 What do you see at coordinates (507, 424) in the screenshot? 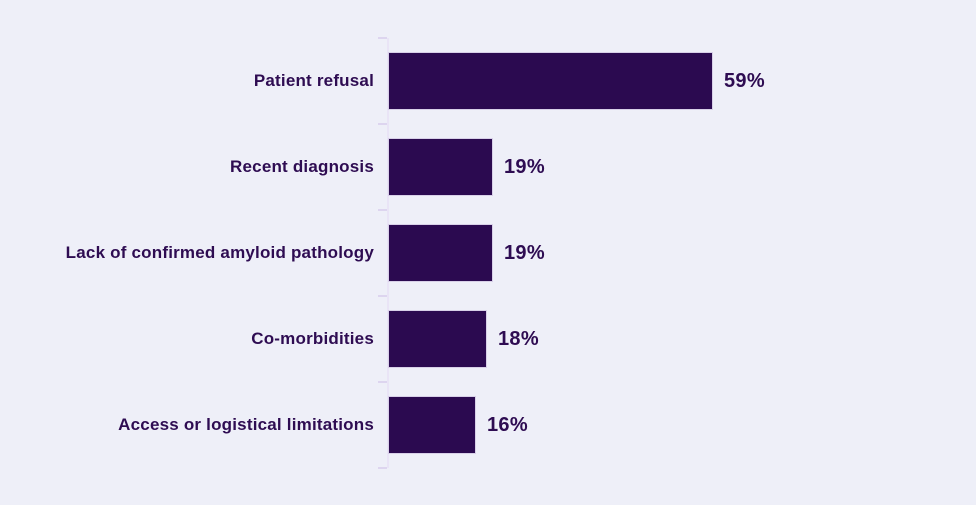
I see `value-label: 16%` at bounding box center [507, 424].